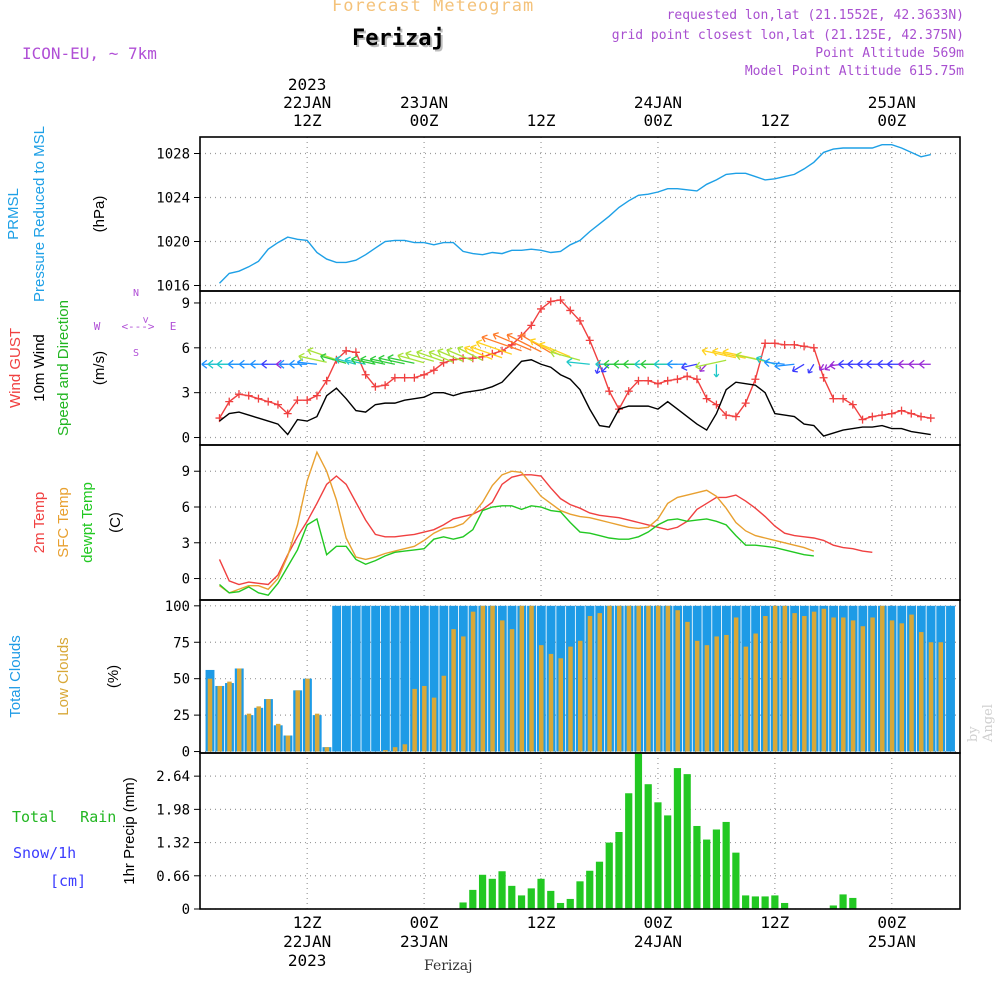 This screenshot has width=1000, height=1000. I want to click on series-line-sfc-temp, so click(517, 522).